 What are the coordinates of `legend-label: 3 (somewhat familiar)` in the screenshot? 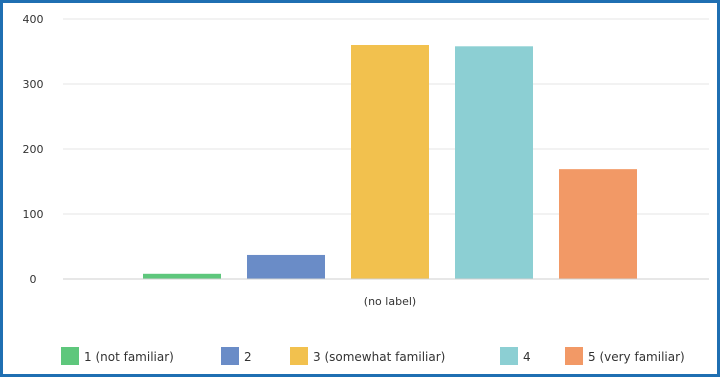 It's located at (379, 357).